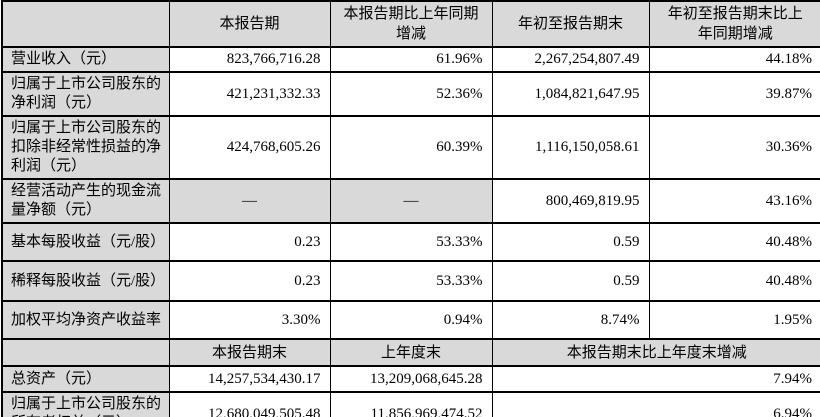 The width and height of the screenshot is (820, 417). What do you see at coordinates (249, 281) in the screenshot?
I see `diluted-eps-current-period: 0.23` at bounding box center [249, 281].